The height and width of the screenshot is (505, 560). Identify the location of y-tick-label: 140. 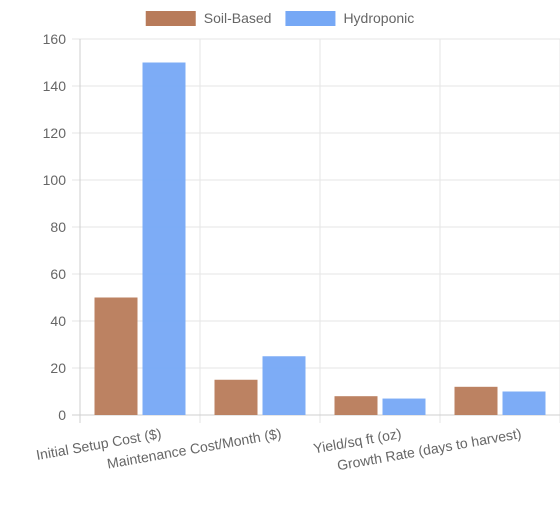
(55, 86).